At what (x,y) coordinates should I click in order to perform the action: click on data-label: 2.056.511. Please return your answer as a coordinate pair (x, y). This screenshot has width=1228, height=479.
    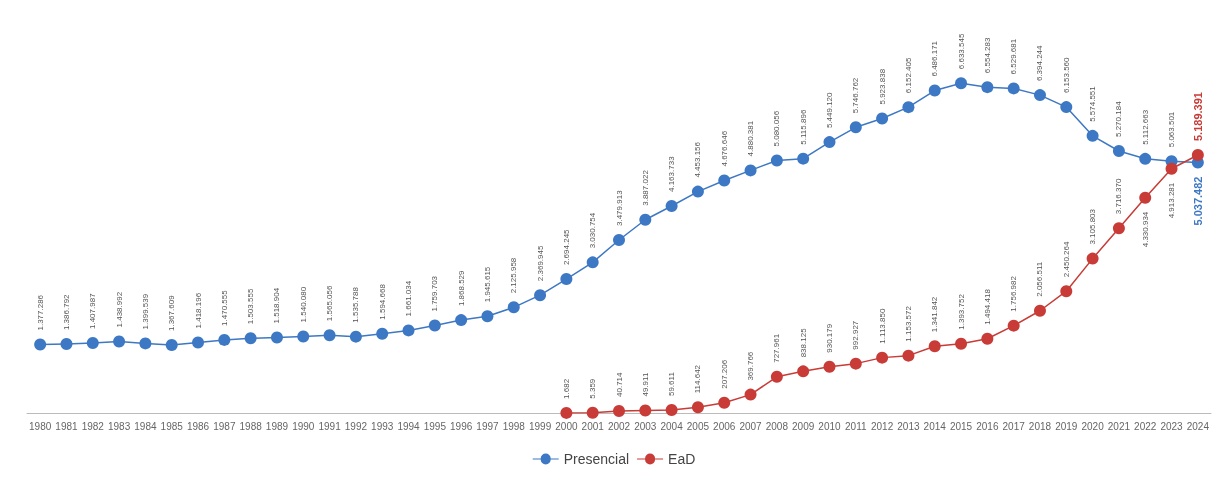
    Looking at the image, I should click on (1040, 279).